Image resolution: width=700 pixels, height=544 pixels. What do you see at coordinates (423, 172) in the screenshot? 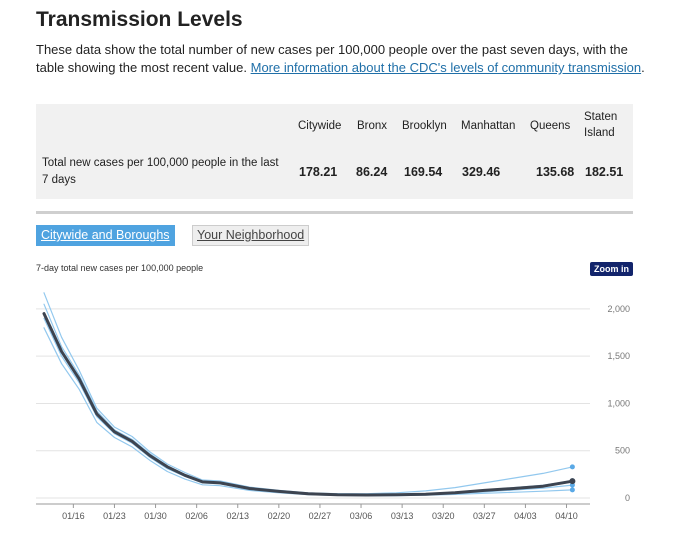
I see `cell-brooklyn: 169.54` at bounding box center [423, 172].